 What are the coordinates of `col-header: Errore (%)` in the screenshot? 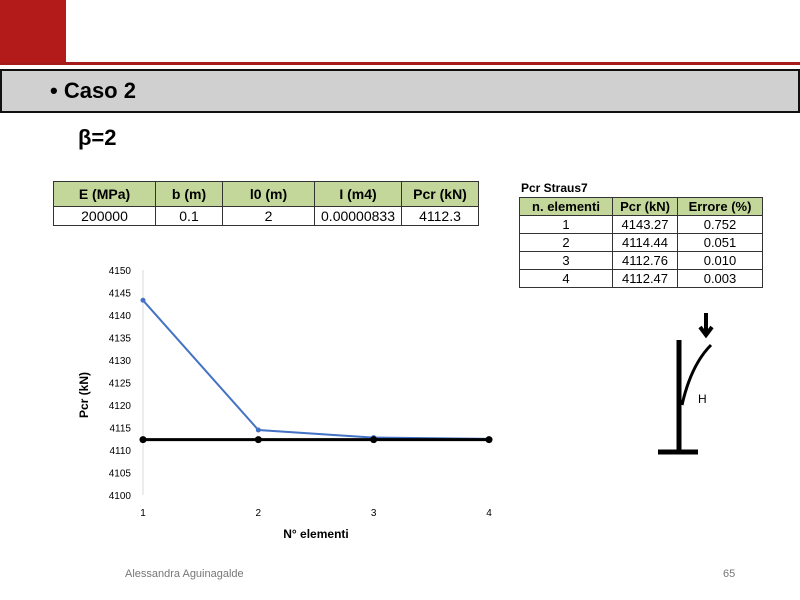 It's located at (720, 206).